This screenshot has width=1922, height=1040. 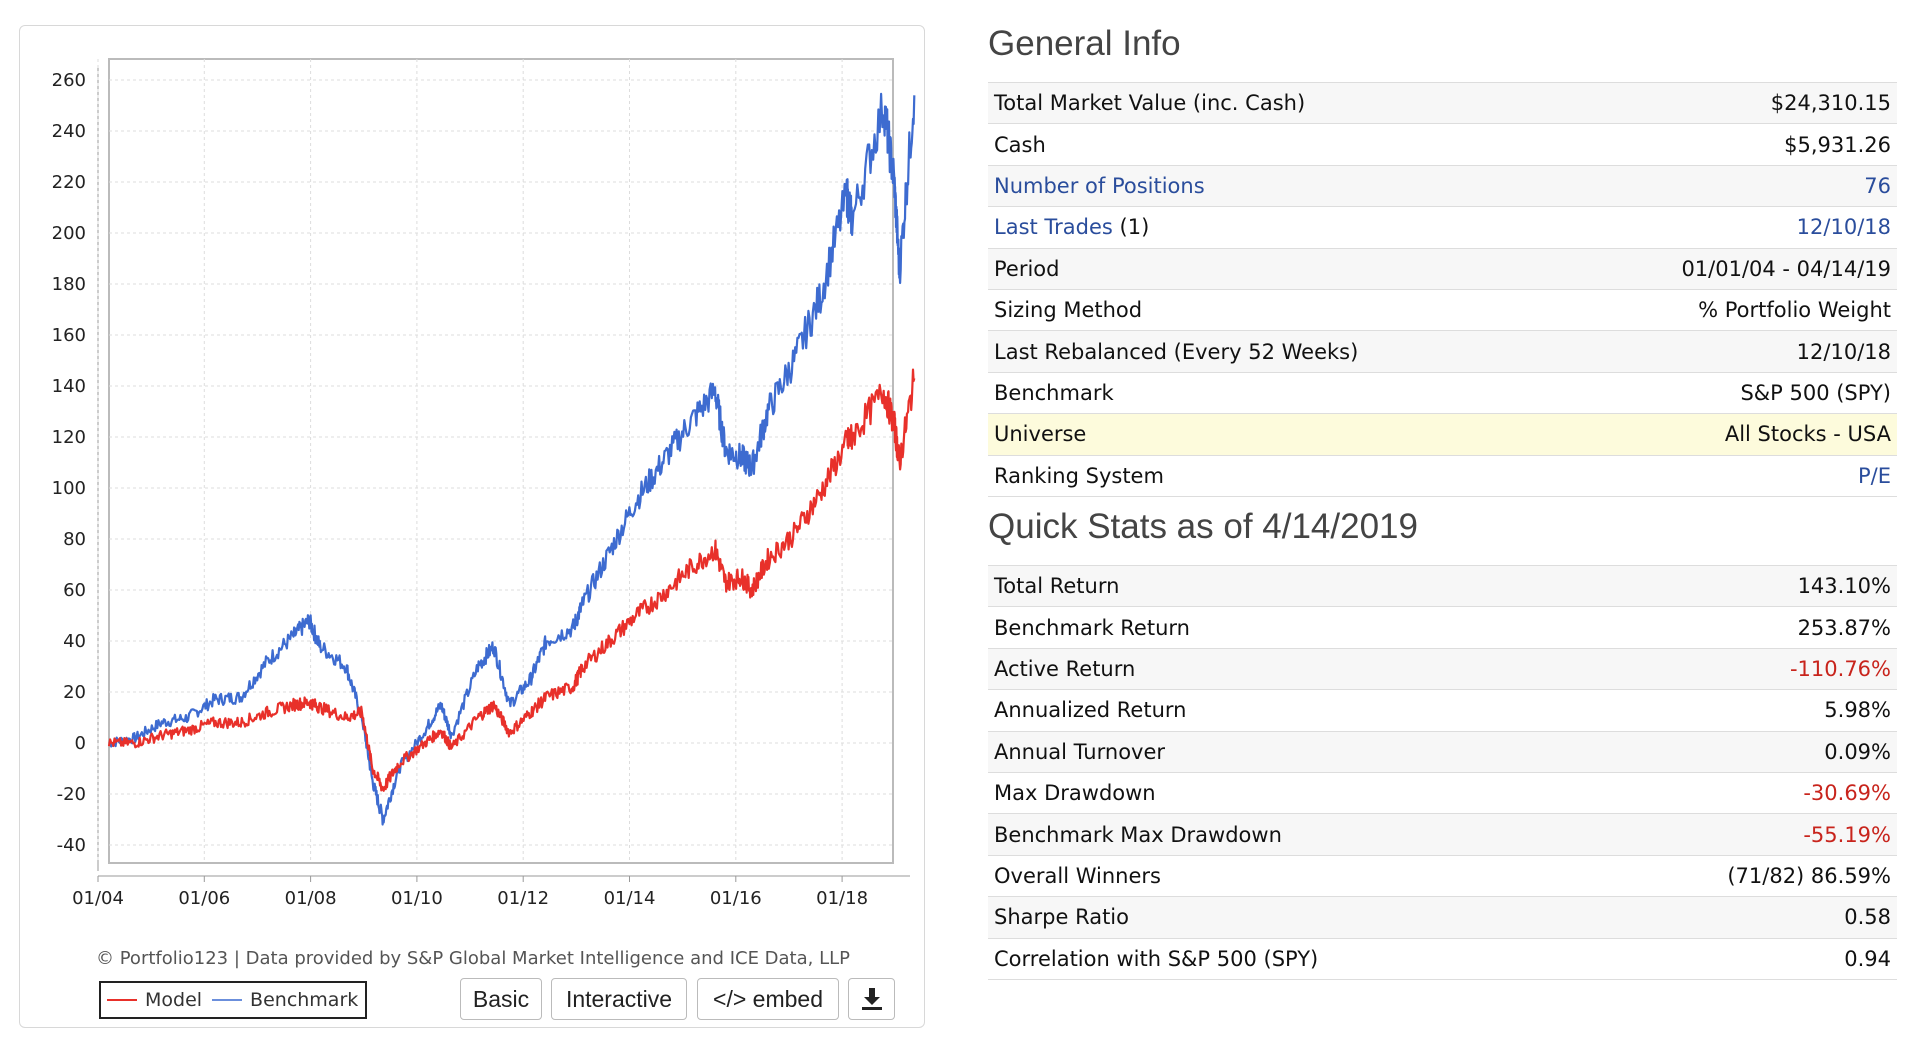 I want to click on row-label-text: Sharpe Ratio, so click(x=1061, y=917).